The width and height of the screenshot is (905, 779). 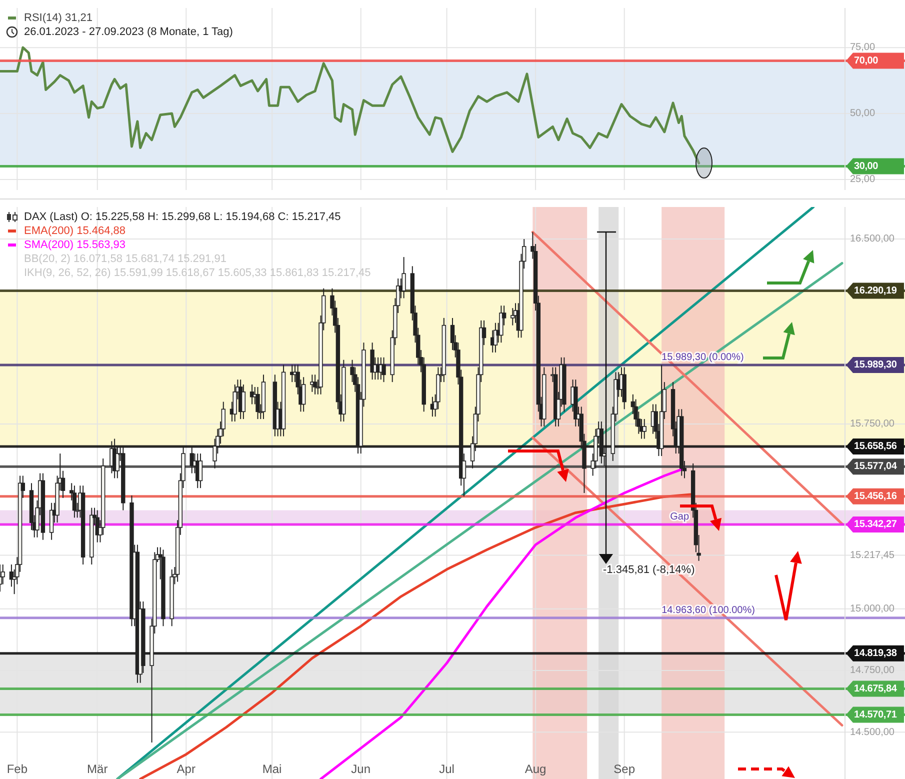 I want to click on y-tick-label: 75,00, so click(x=863, y=48).